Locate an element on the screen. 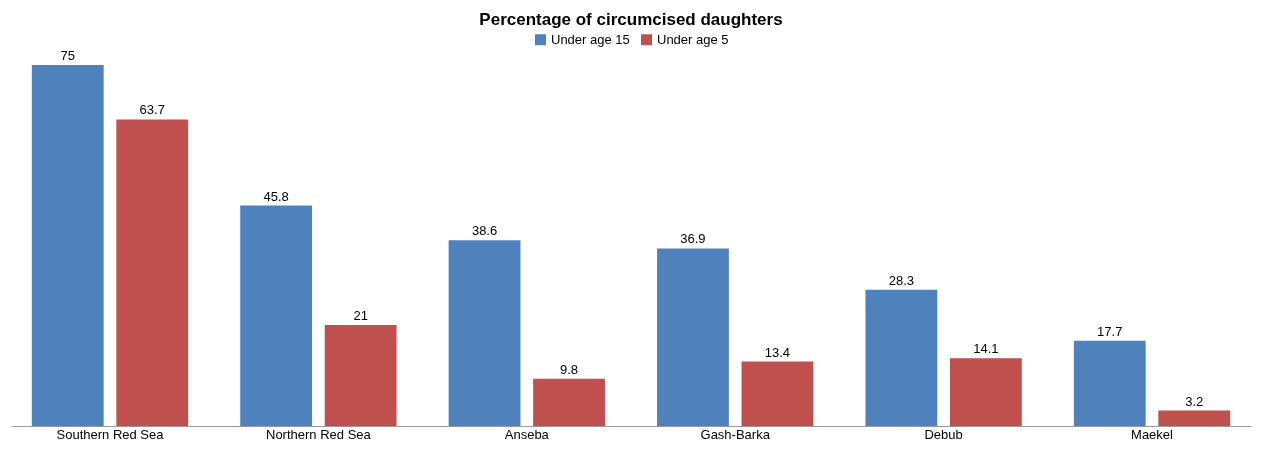 This screenshot has height=469, width=1269. data-label: 45.8 is located at coordinates (276, 196).